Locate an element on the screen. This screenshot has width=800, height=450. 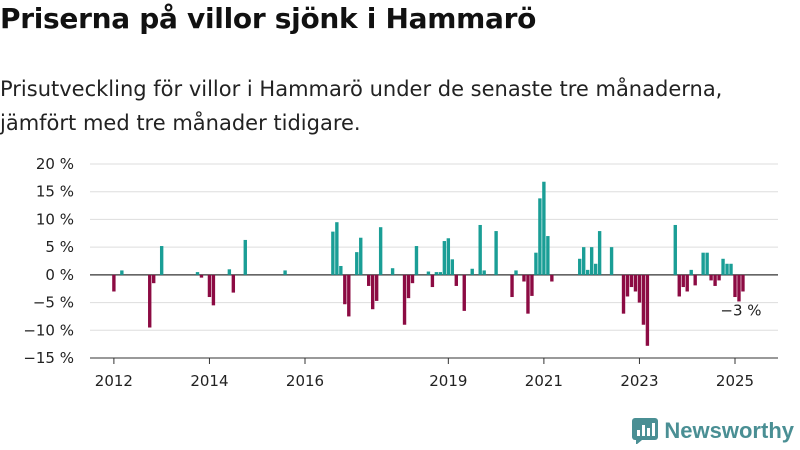
brand-name: Newsworthy is located at coordinates (729, 430).